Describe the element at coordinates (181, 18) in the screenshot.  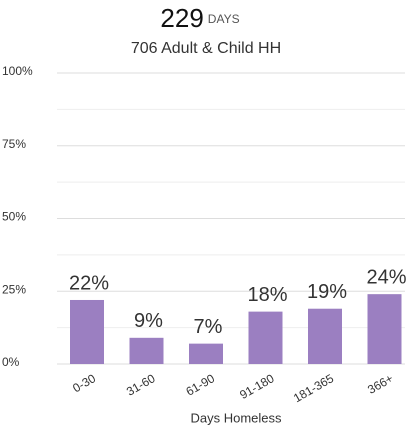
I see `title-value: 229` at that location.